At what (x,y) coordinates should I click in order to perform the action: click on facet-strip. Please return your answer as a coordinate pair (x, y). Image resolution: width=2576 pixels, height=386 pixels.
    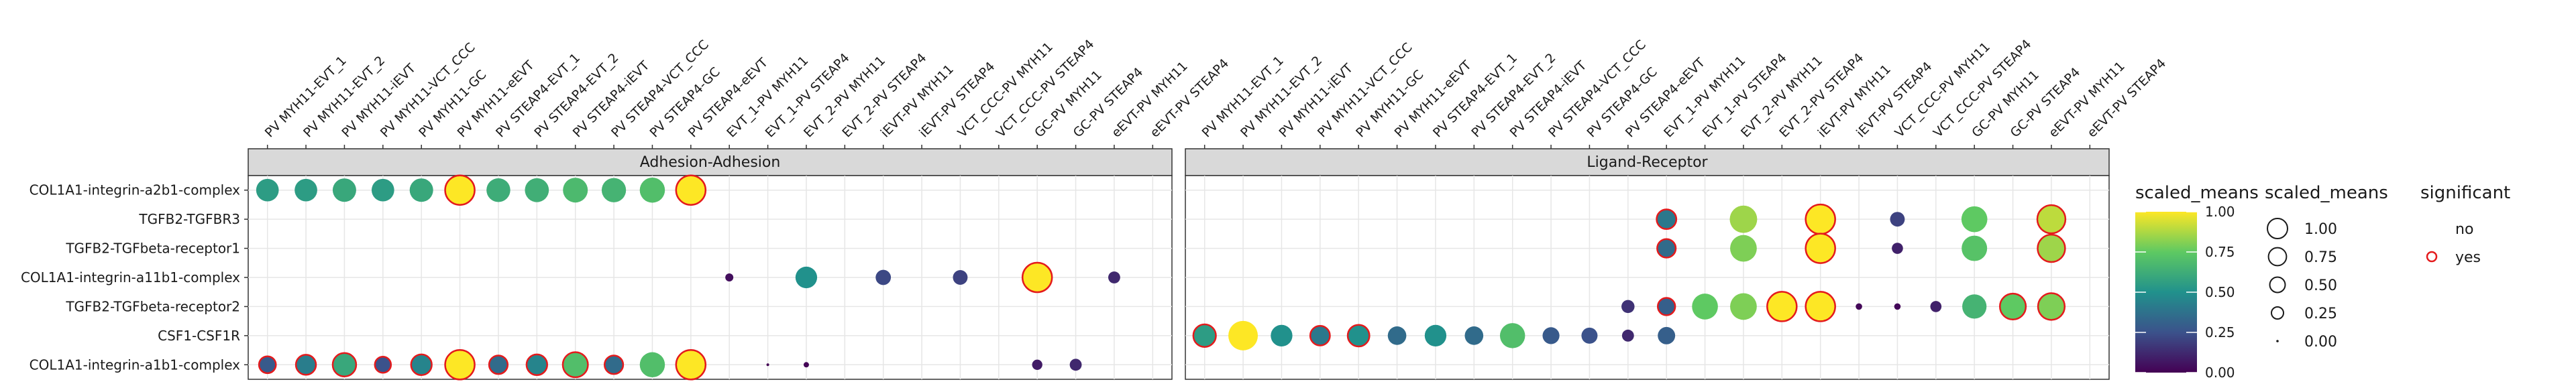
    Looking at the image, I should click on (1647, 162).